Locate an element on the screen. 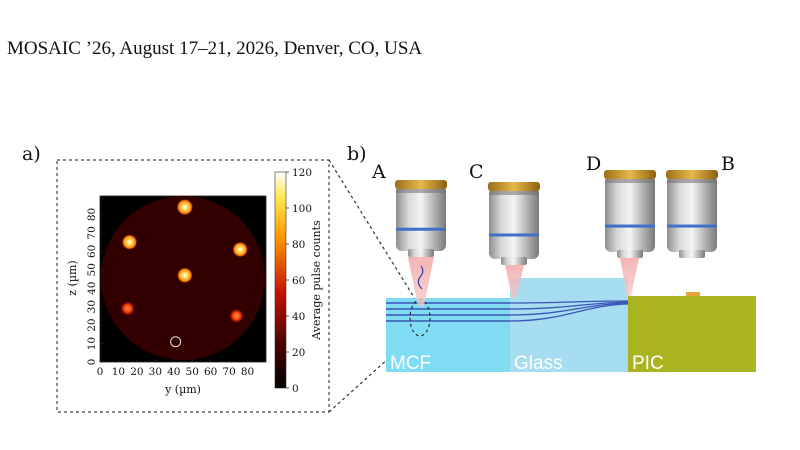 The width and height of the screenshot is (800, 450). y-tick-label: 80 is located at coordinates (92, 214).